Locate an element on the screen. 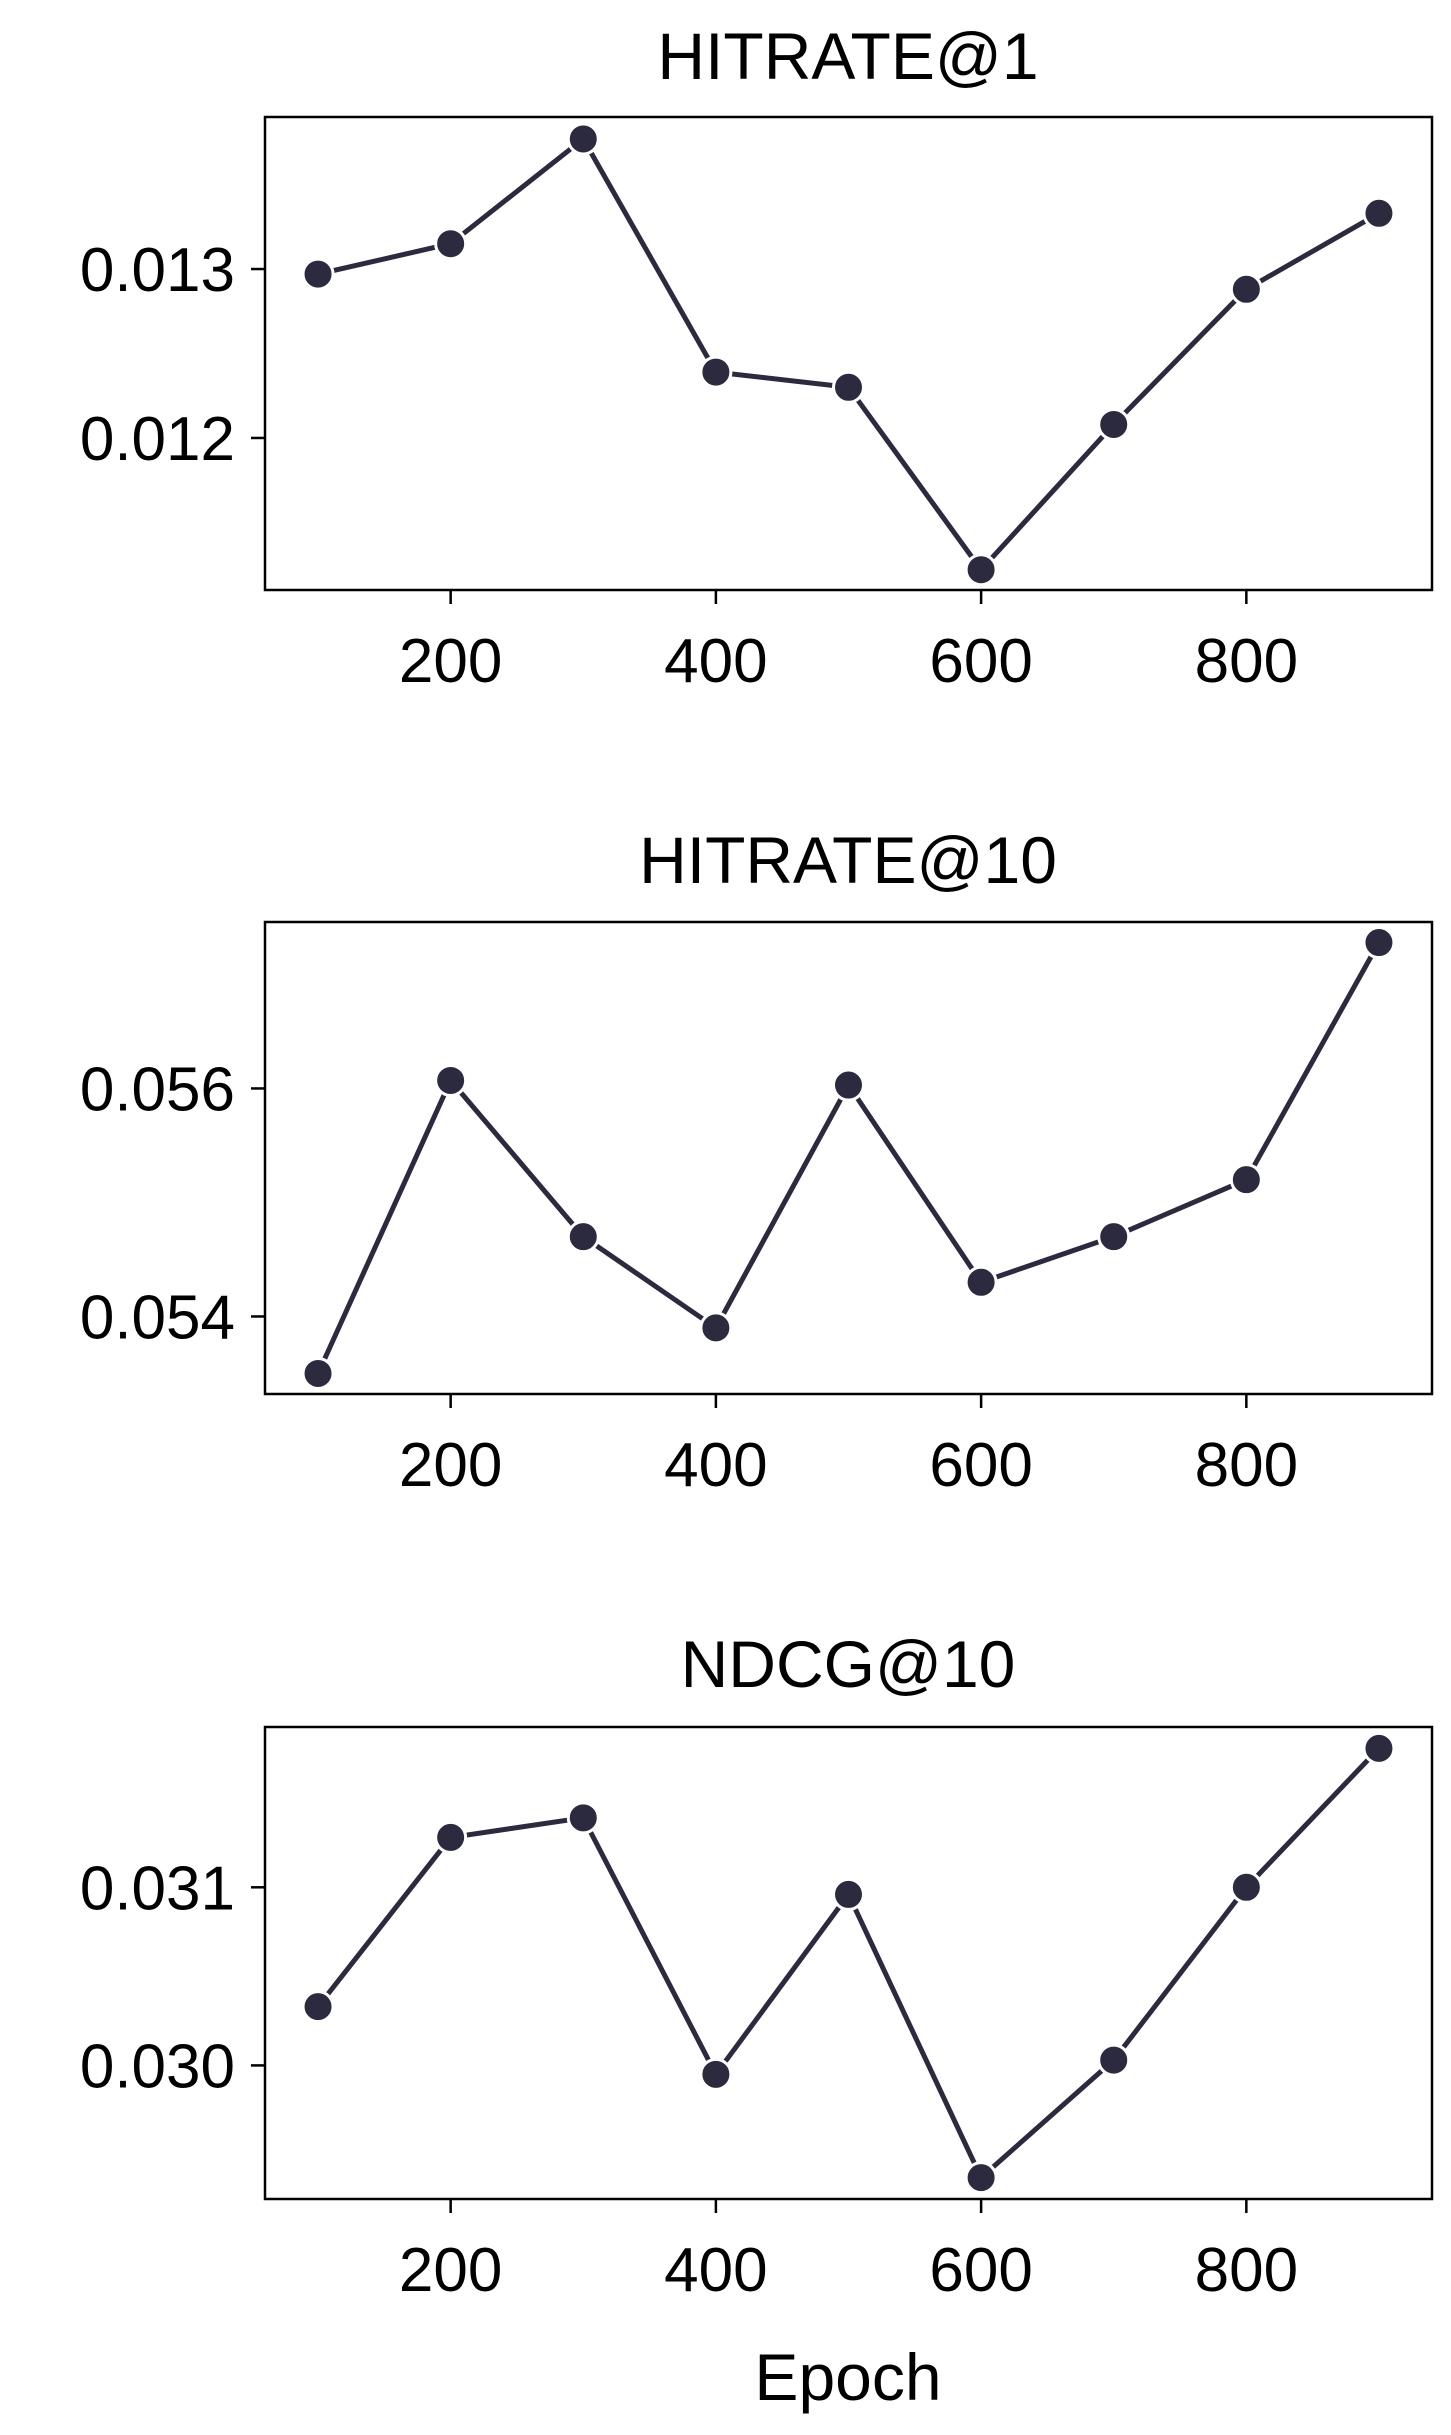 This screenshot has width=1451, height=2435. panel-2-x-tick-label: 800 is located at coordinates (1246, 1465).